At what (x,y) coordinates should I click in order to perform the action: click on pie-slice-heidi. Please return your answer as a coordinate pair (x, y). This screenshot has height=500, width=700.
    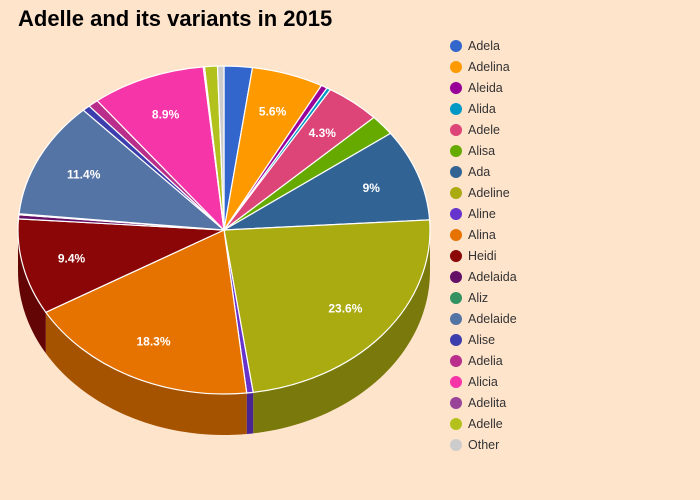
    Looking at the image, I should click on (121, 266).